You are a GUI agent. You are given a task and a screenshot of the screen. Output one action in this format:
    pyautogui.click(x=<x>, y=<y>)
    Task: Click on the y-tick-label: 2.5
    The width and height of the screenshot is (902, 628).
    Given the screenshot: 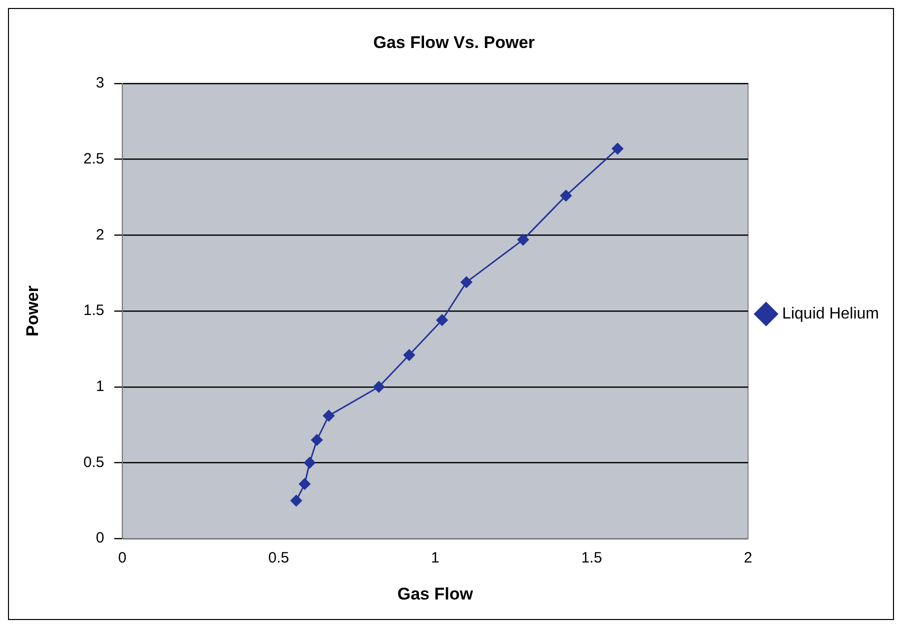 What is the action you would take?
    pyautogui.click(x=93, y=159)
    